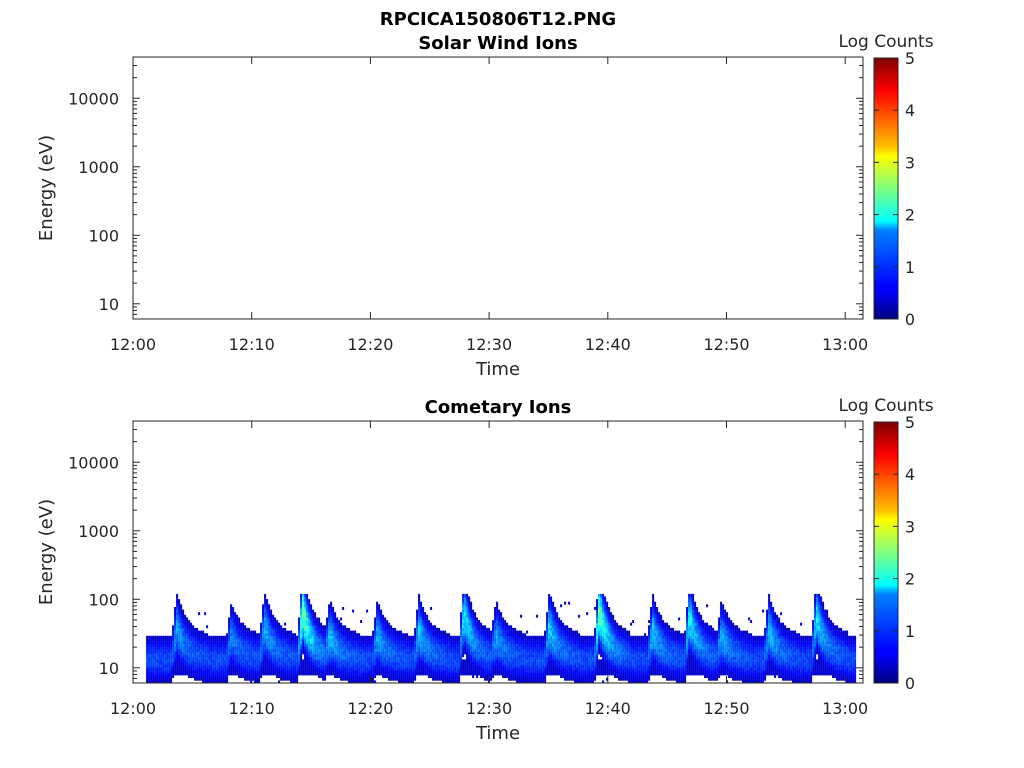 This screenshot has width=1024, height=768. Describe the element at coordinates (497, 369) in the screenshot. I see `x-axis-label: Time` at that location.